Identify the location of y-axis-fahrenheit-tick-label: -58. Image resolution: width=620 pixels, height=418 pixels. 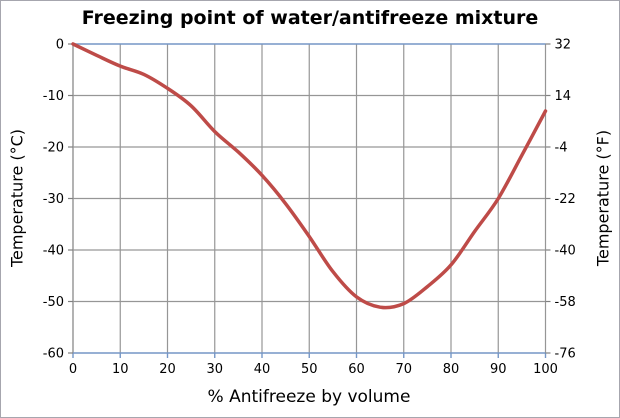
(565, 302).